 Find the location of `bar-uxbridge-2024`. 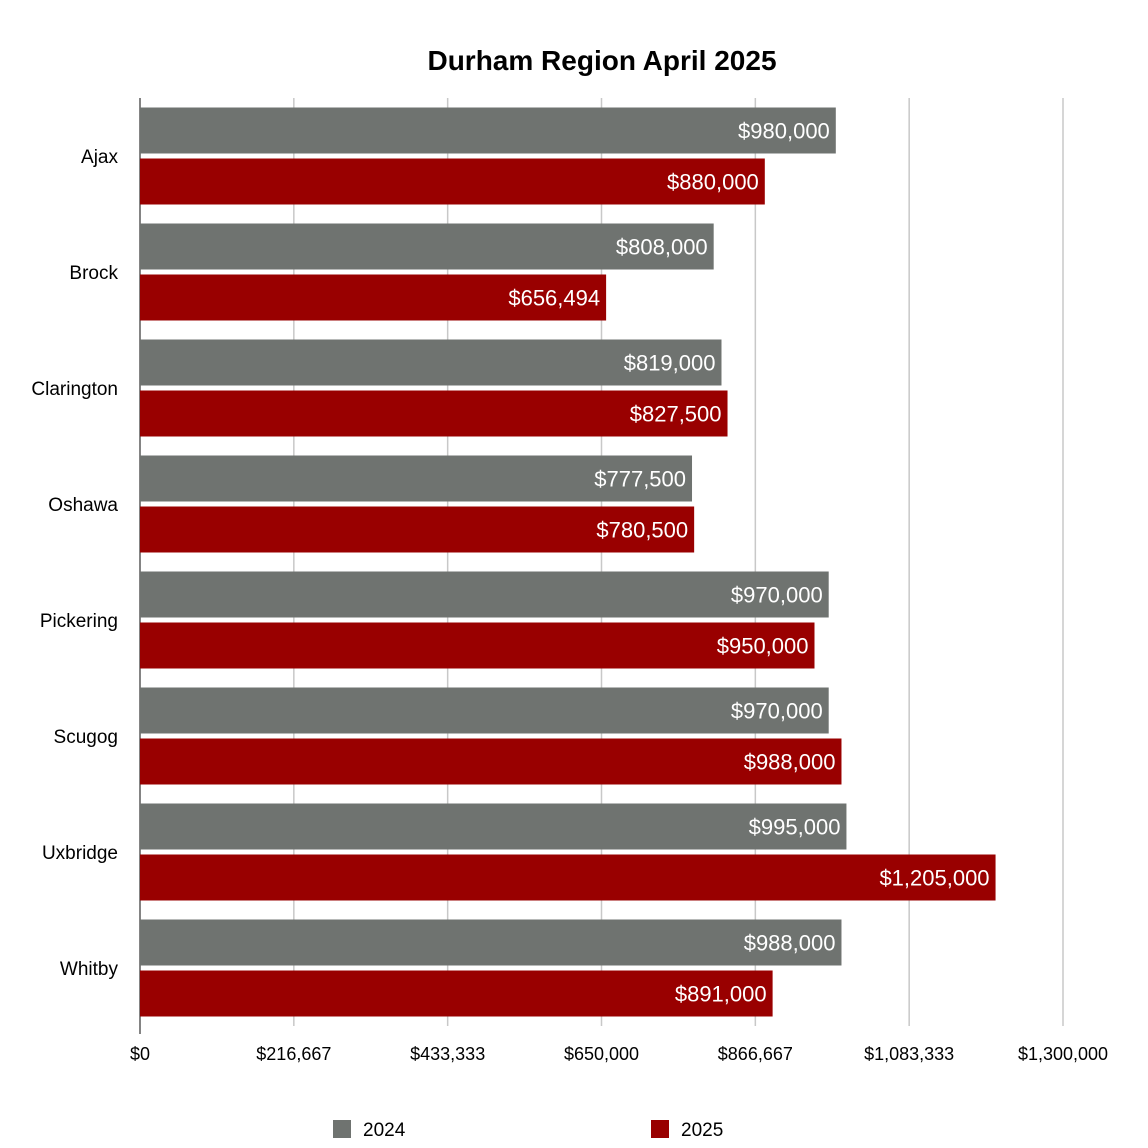

bar-uxbridge-2024 is located at coordinates (493, 826).